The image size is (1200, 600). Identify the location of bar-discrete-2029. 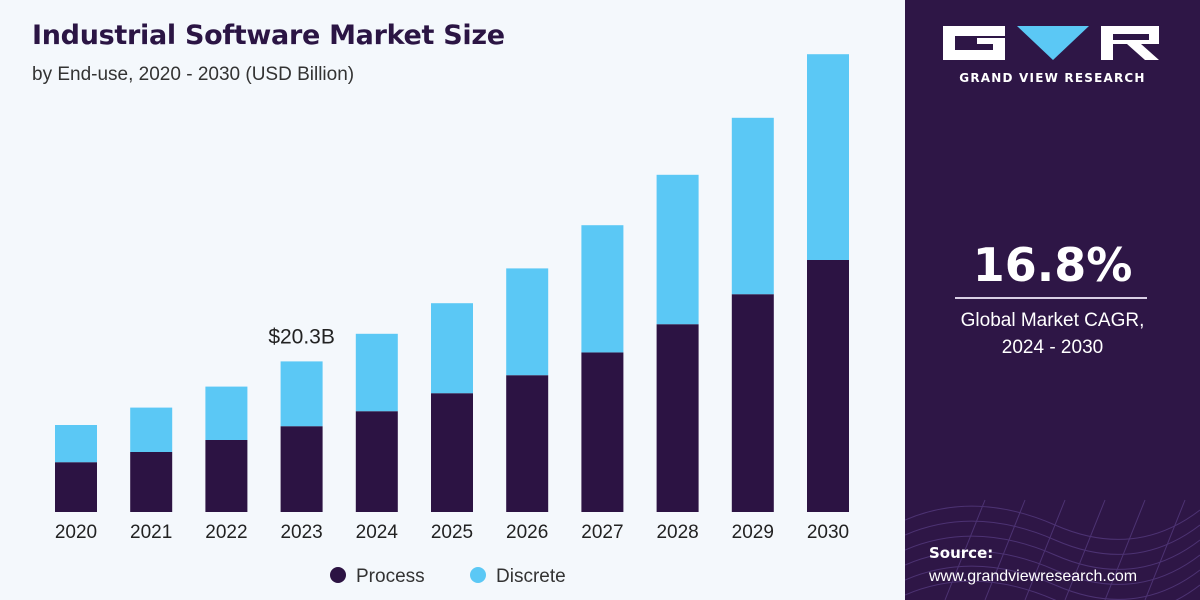
(752, 206).